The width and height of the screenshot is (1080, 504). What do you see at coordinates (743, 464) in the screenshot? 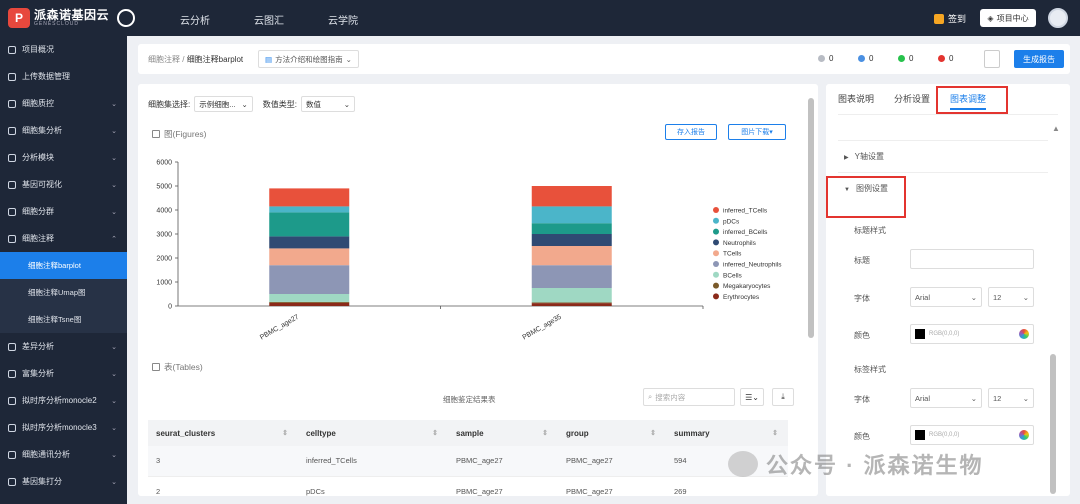
I see `wechat-icon` at bounding box center [743, 464].